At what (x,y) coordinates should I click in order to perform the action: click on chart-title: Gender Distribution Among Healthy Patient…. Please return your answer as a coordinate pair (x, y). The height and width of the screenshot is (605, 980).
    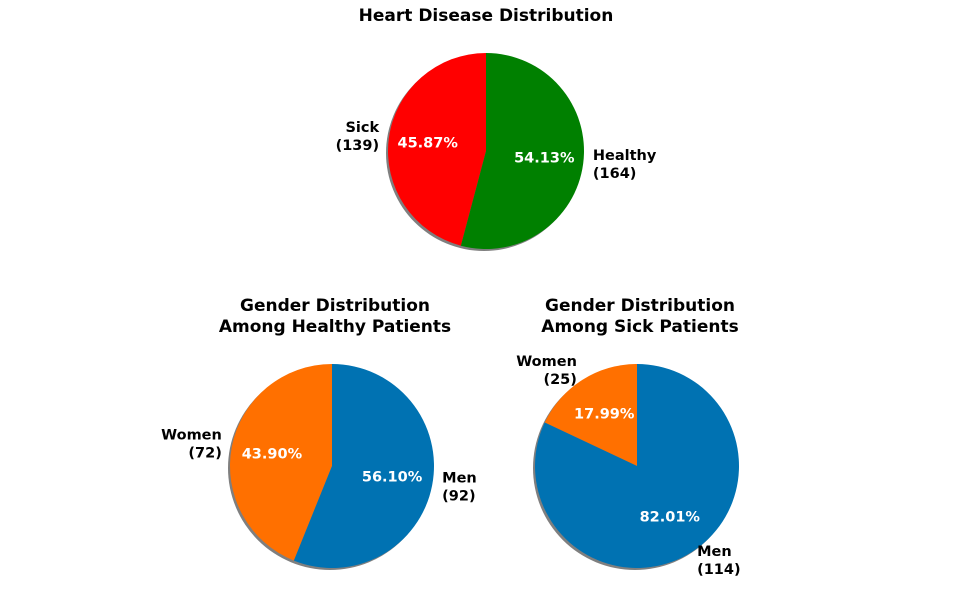
    Looking at the image, I should click on (335, 316).